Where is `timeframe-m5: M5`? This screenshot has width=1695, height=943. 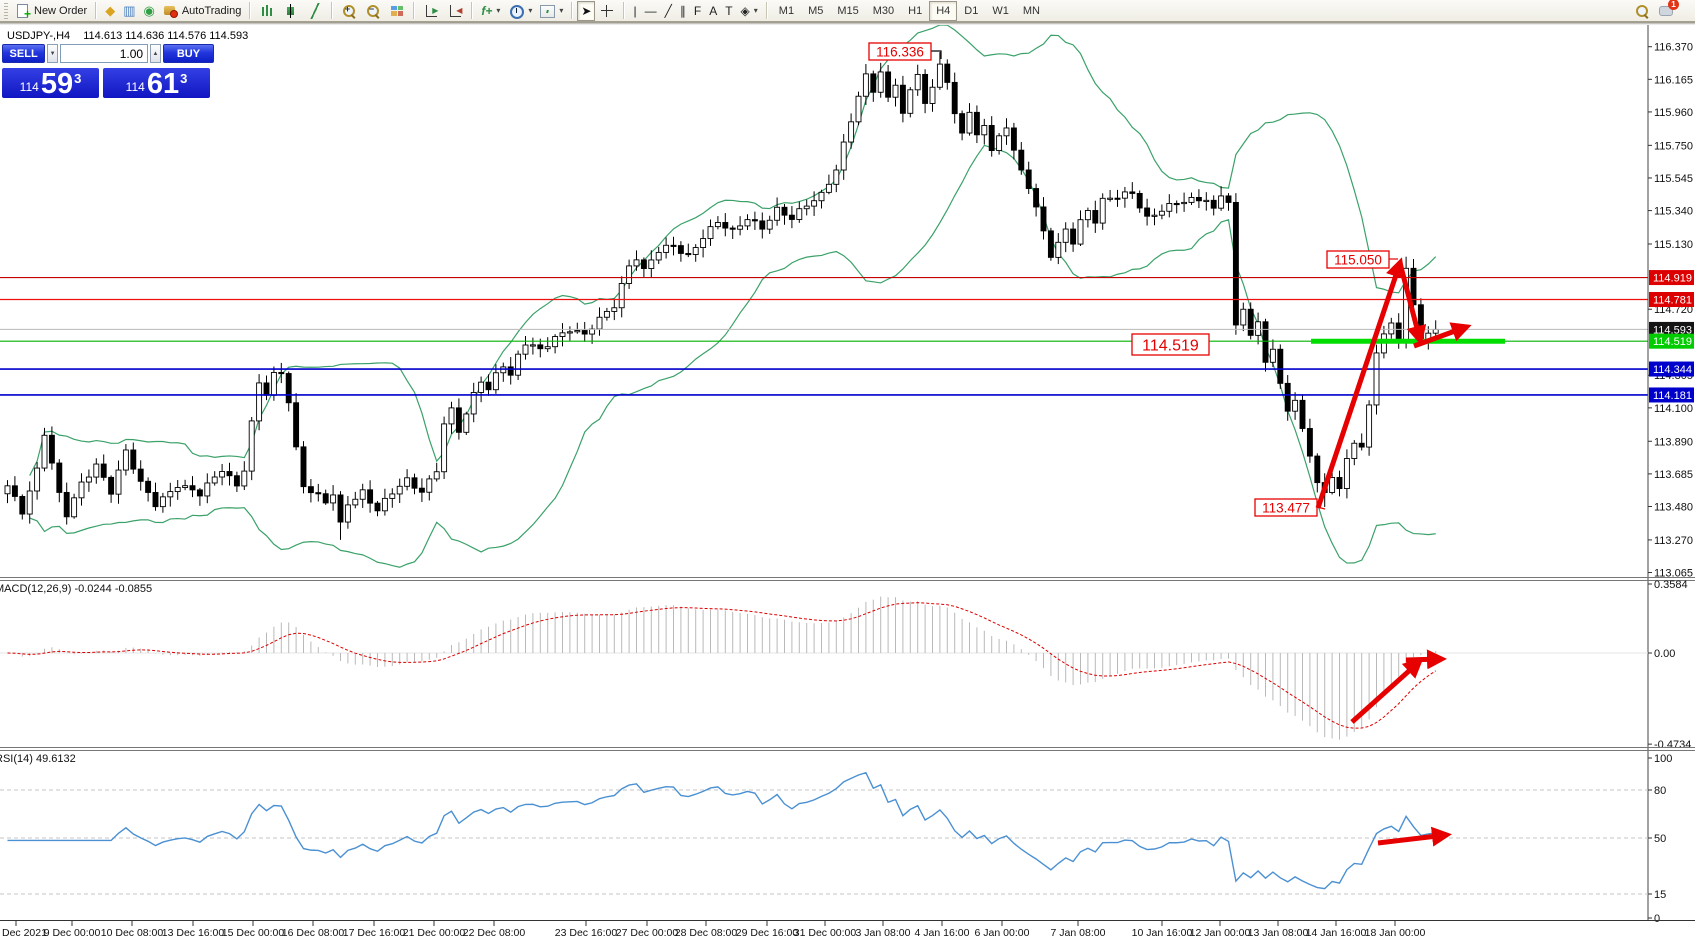
timeframe-m5: M5 is located at coordinates (815, 11).